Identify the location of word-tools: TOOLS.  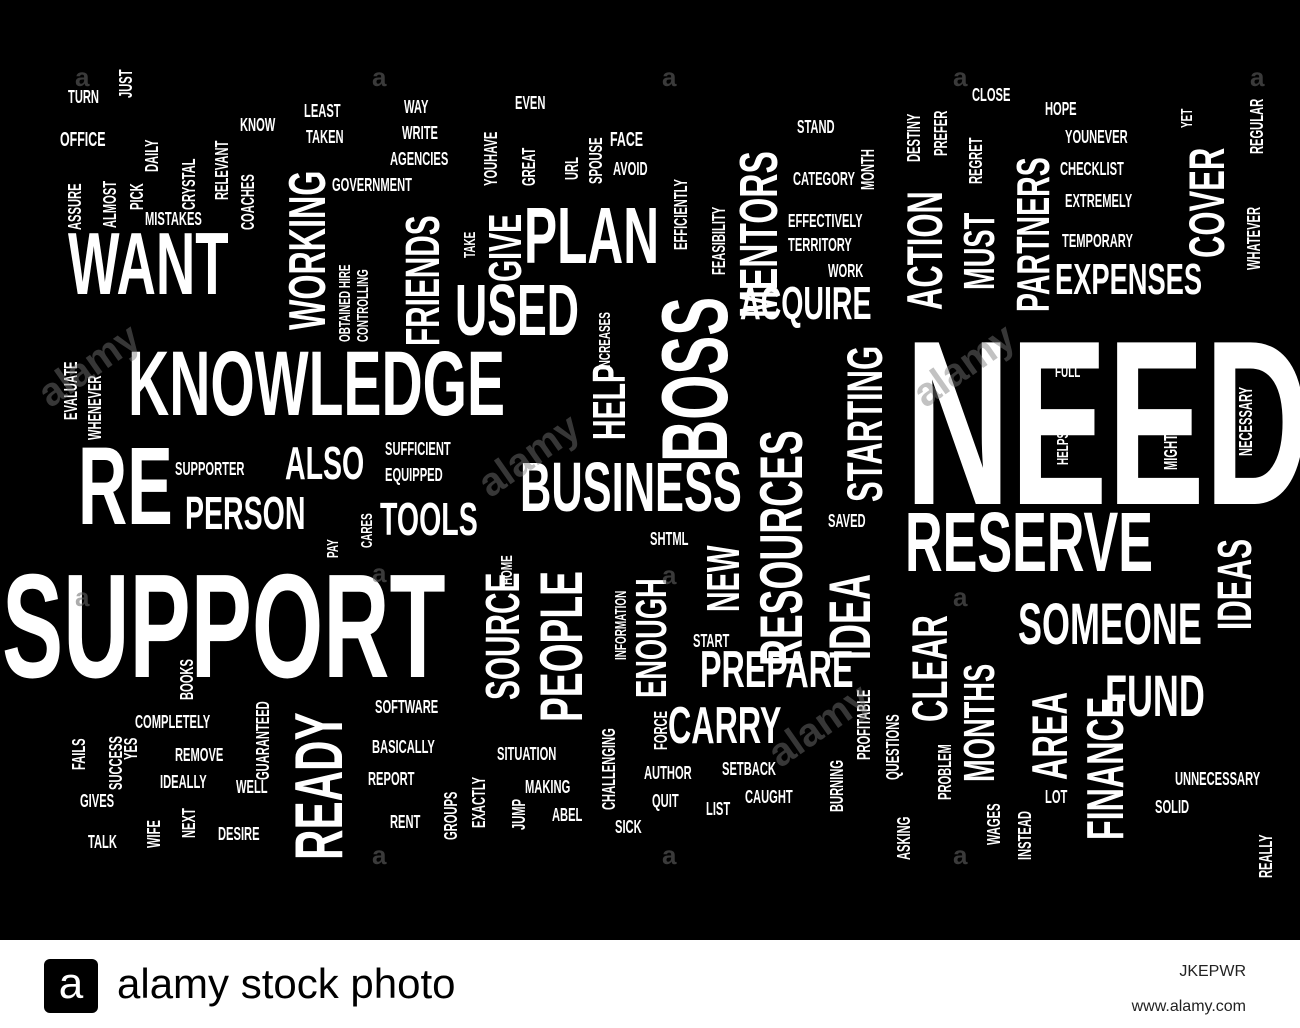
(429, 519).